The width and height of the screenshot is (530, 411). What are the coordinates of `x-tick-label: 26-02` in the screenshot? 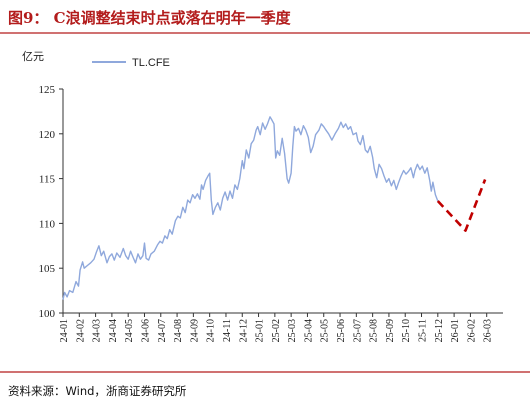 It's located at (471, 330).